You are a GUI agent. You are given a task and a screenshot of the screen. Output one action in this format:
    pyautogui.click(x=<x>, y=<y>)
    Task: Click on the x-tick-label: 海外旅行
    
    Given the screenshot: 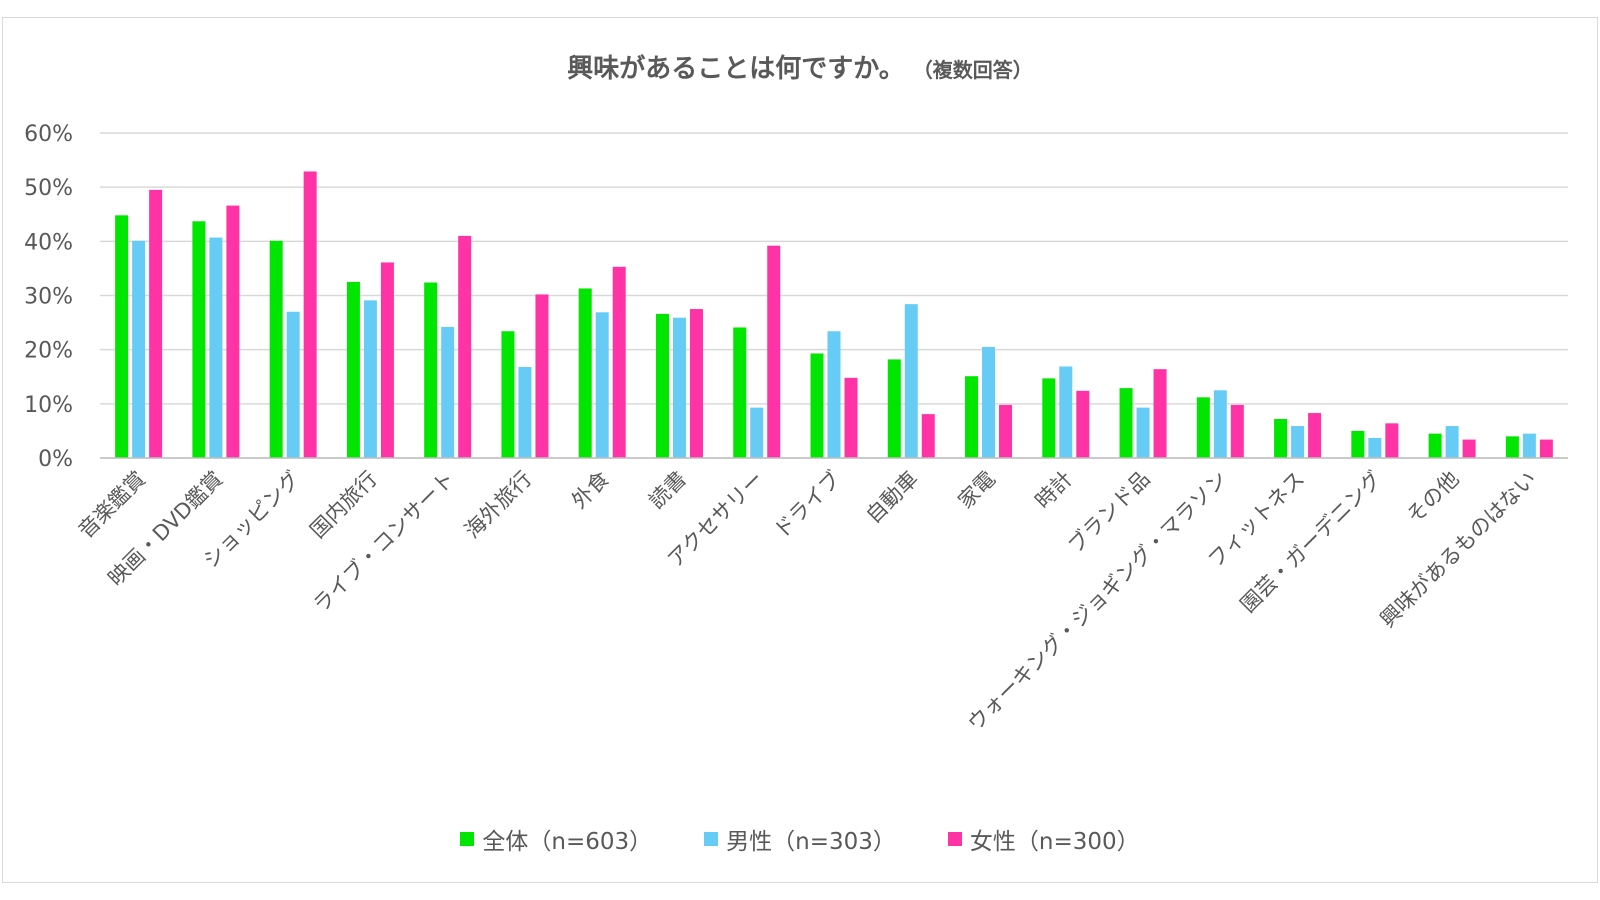 What is the action you would take?
    pyautogui.click(x=498, y=505)
    